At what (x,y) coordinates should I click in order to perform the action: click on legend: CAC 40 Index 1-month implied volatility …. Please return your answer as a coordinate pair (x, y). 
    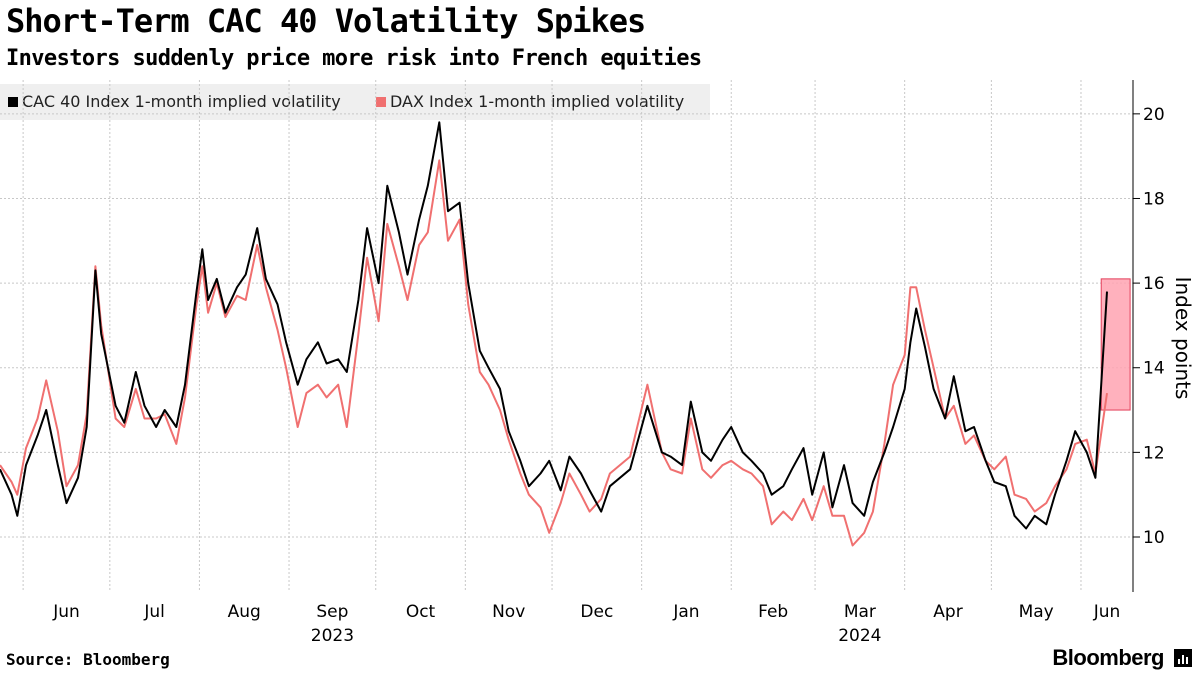
    Looking at the image, I should click on (355, 102).